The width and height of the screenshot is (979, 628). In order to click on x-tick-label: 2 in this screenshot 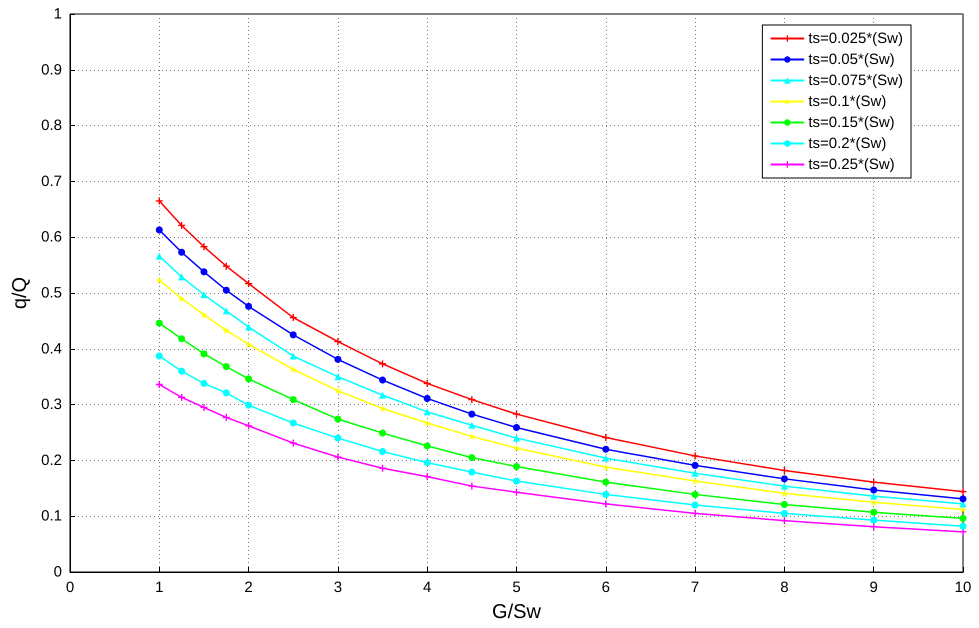, I will do `click(248, 587)`.